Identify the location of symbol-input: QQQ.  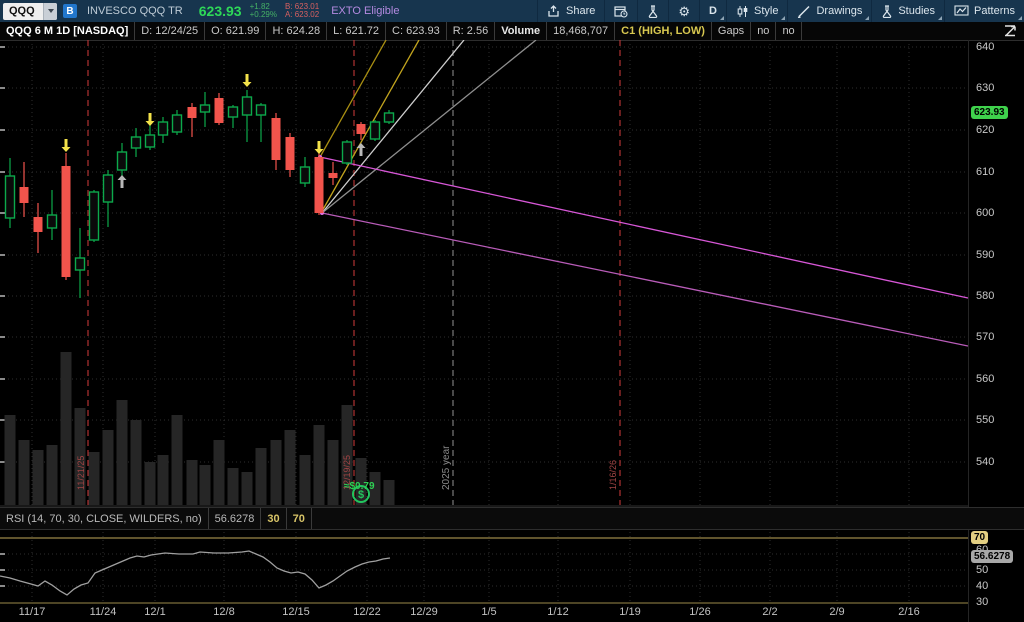
(30, 11).